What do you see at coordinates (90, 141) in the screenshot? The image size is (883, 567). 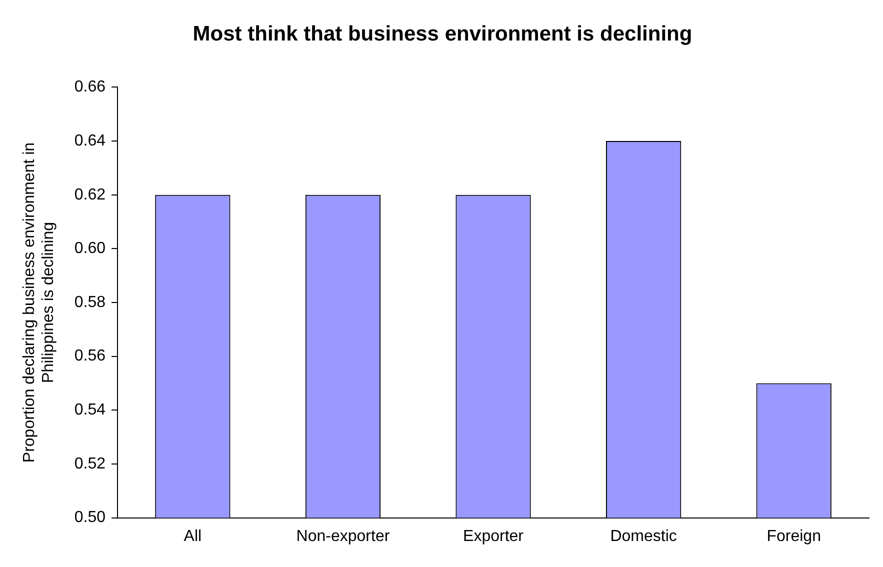 I see `y-tick-label: 0.64` at bounding box center [90, 141].